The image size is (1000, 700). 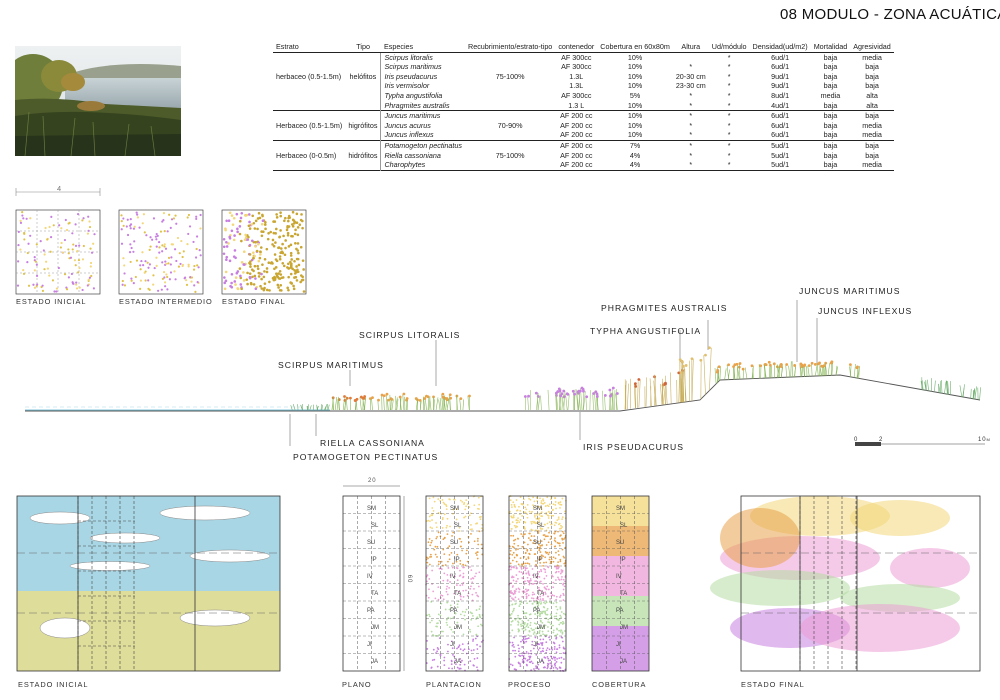 I want to click on cell-agresividad: baja, so click(x=872, y=116).